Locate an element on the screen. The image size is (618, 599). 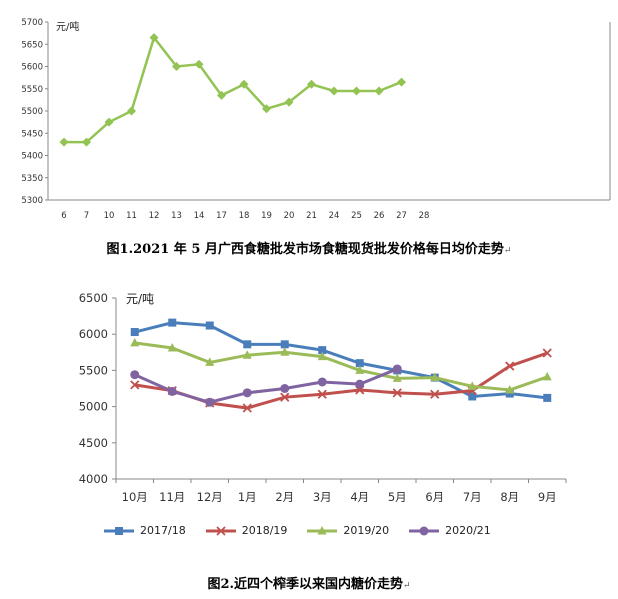
x-tick-label: 28 is located at coordinates (424, 216).